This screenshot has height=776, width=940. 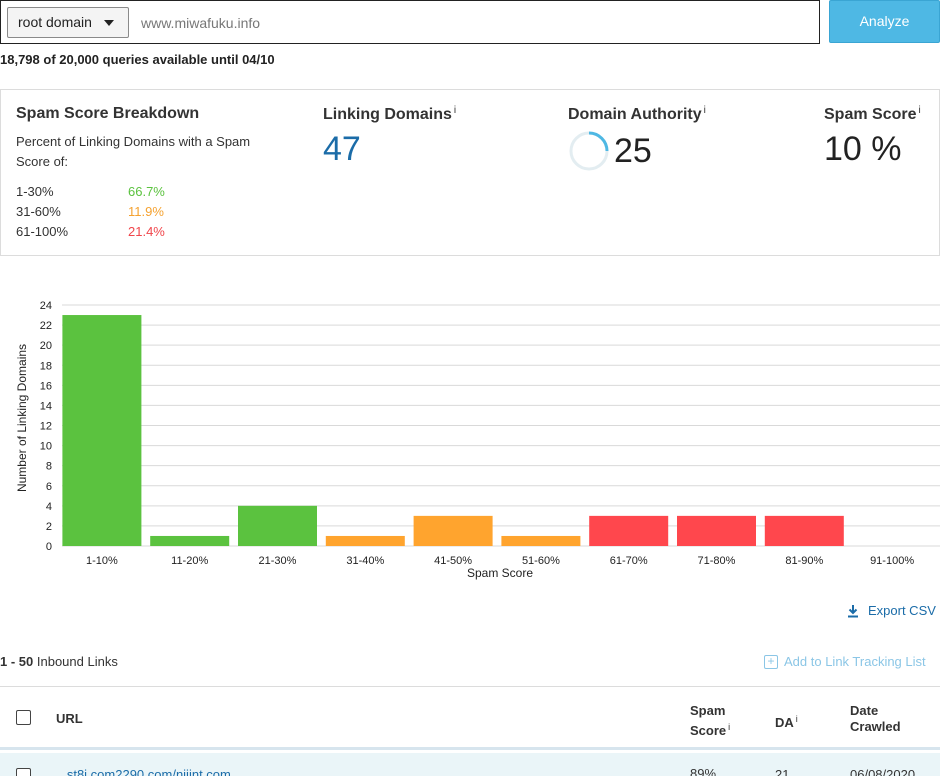 I want to click on x-tick-label: 31-40%, so click(x=365, y=561).